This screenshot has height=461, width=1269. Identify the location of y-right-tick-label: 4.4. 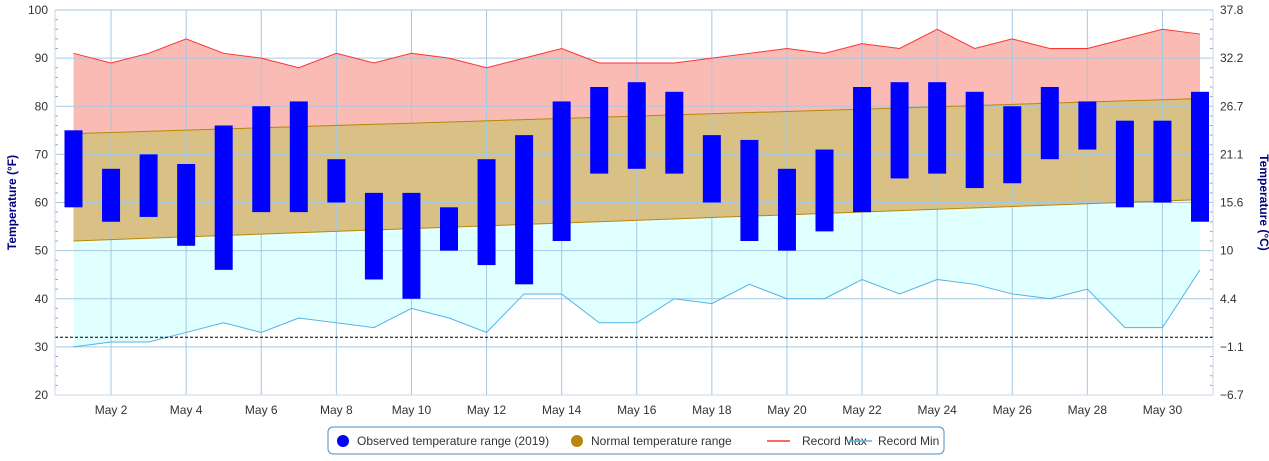
(1228, 299).